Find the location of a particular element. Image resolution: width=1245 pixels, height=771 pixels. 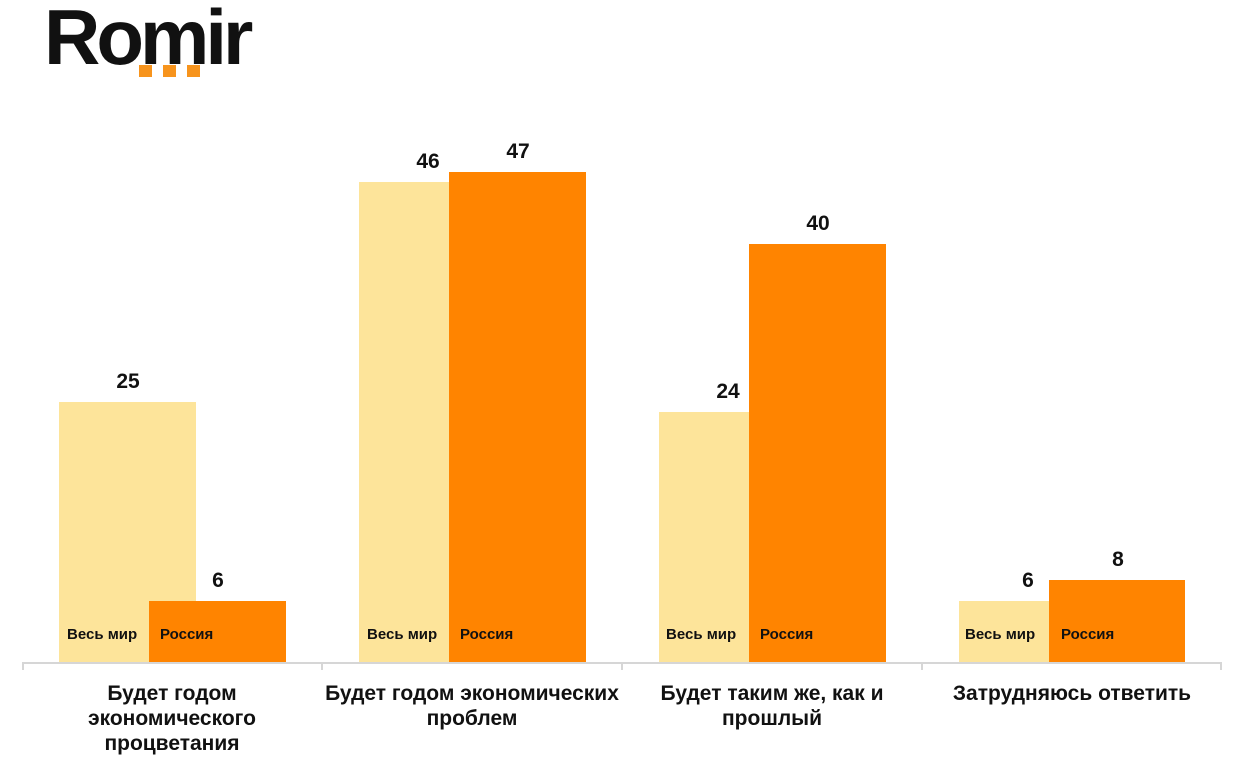

bar-russia-same is located at coordinates (817, 453).